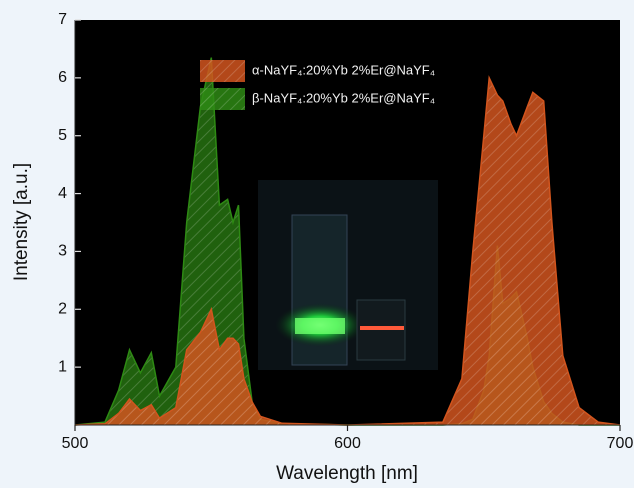 The height and width of the screenshot is (488, 634). What do you see at coordinates (343, 69) in the screenshot?
I see `legend-label: α-NaYF₄:20%Yb 2%Er@NaYF₄` at bounding box center [343, 69].